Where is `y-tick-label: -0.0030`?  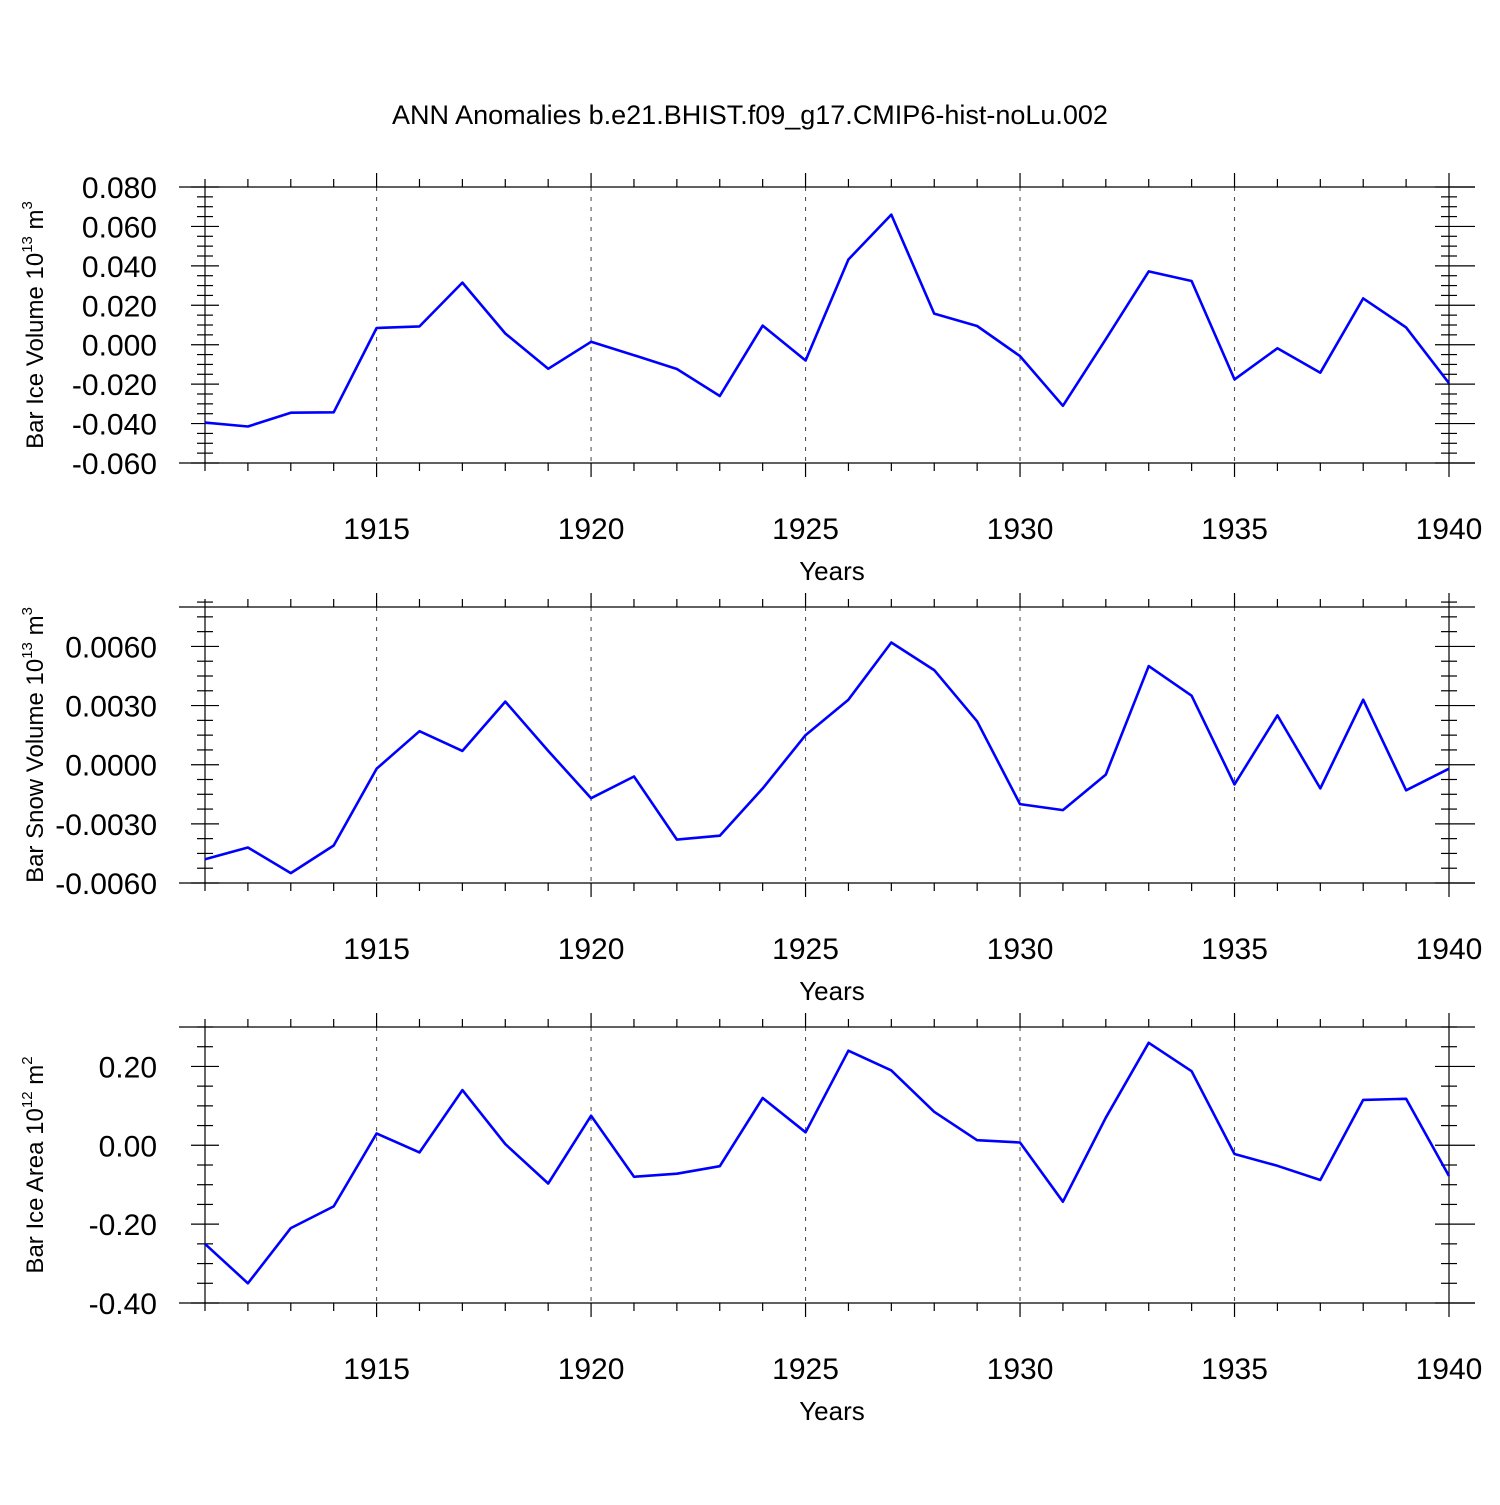
y-tick-label: -0.0030 is located at coordinates (106, 825).